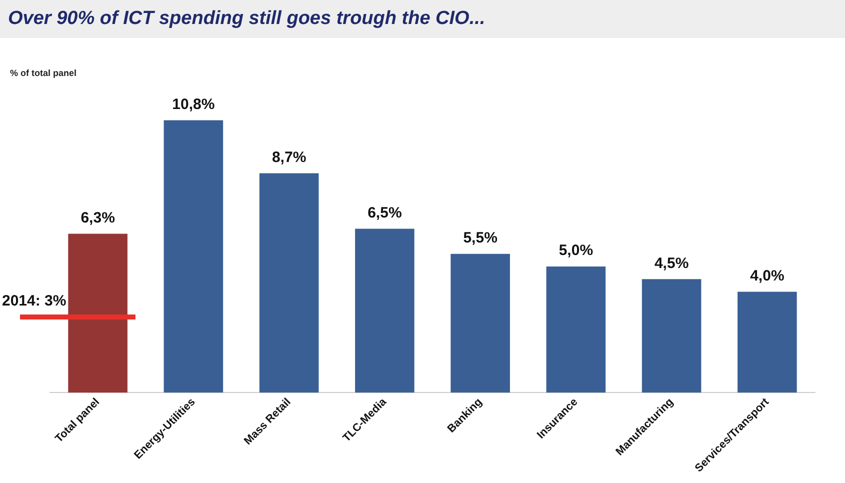 The width and height of the screenshot is (845, 483). I want to click on y-axis-title: % of total panel, so click(43, 73).